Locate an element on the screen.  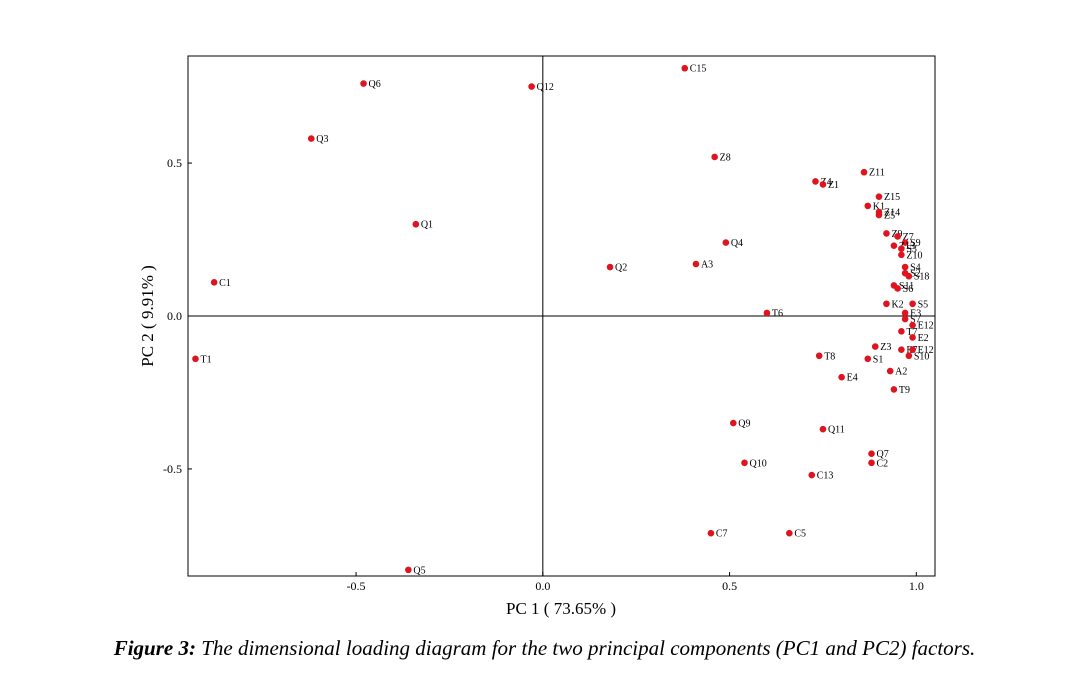
data-point: Q2 is located at coordinates (616, 268).